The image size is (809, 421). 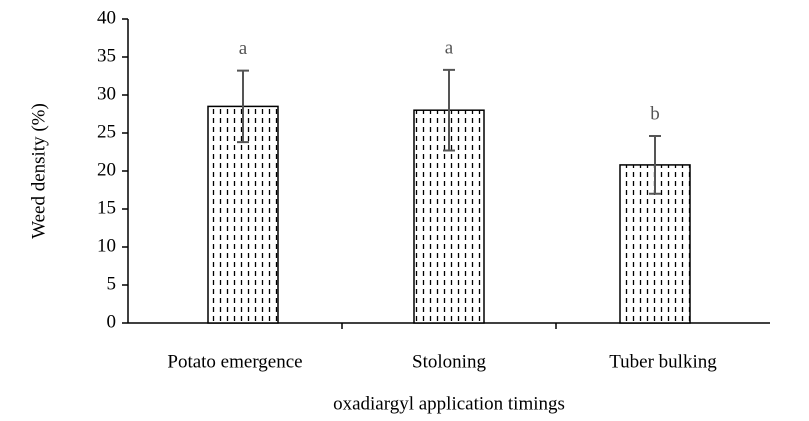 What do you see at coordinates (106, 55) in the screenshot?
I see `y-tick-label: 35` at bounding box center [106, 55].